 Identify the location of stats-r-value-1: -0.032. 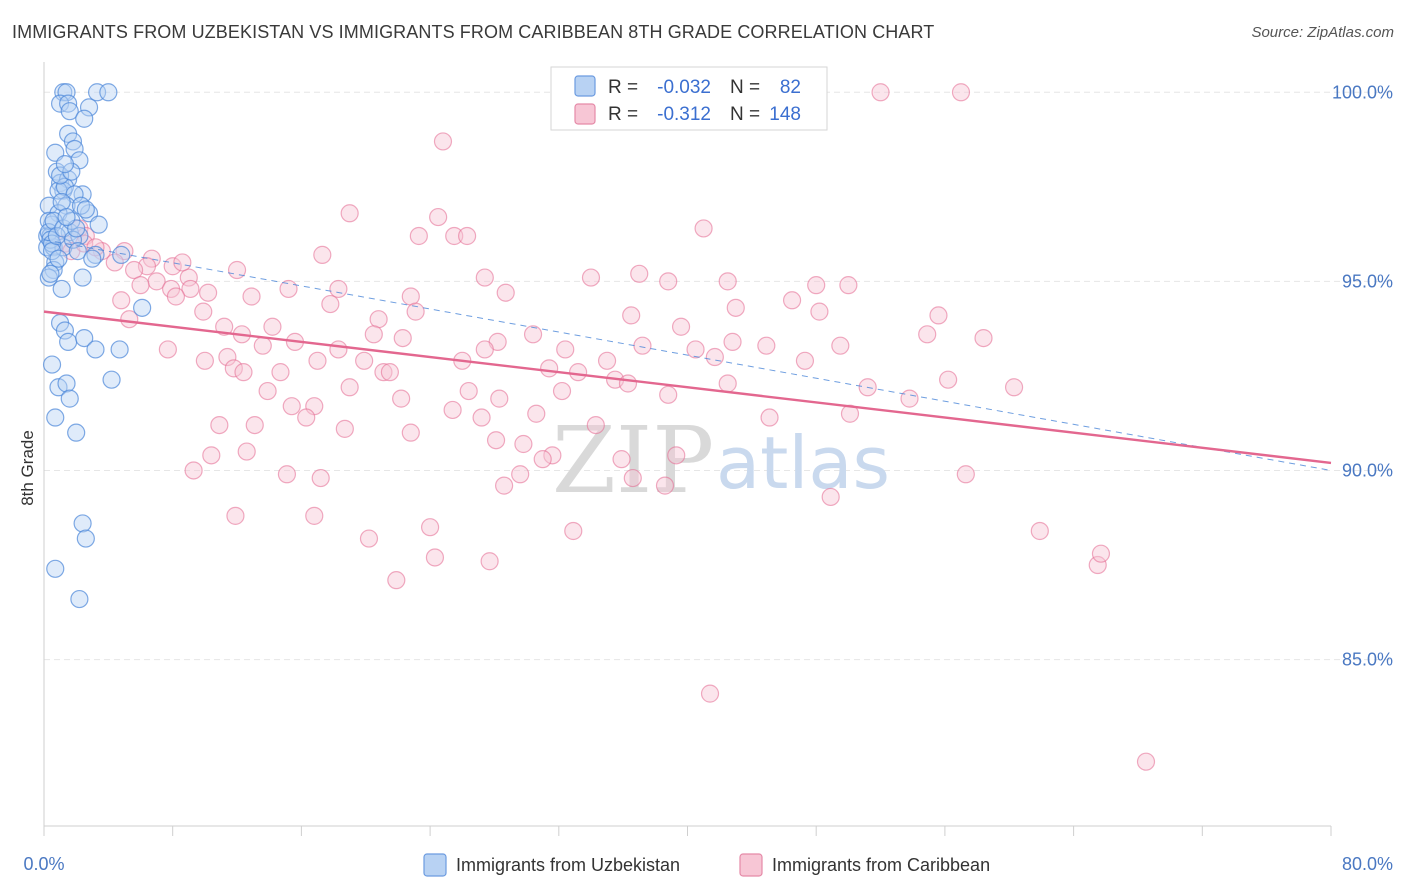
(684, 87).